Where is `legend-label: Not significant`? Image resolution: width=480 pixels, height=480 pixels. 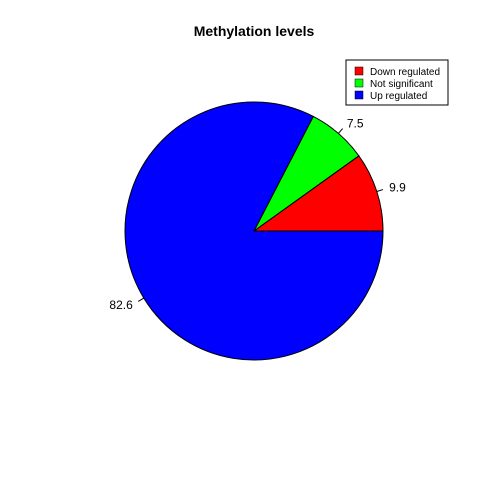
legend-label: Not significant is located at coordinates (401, 84).